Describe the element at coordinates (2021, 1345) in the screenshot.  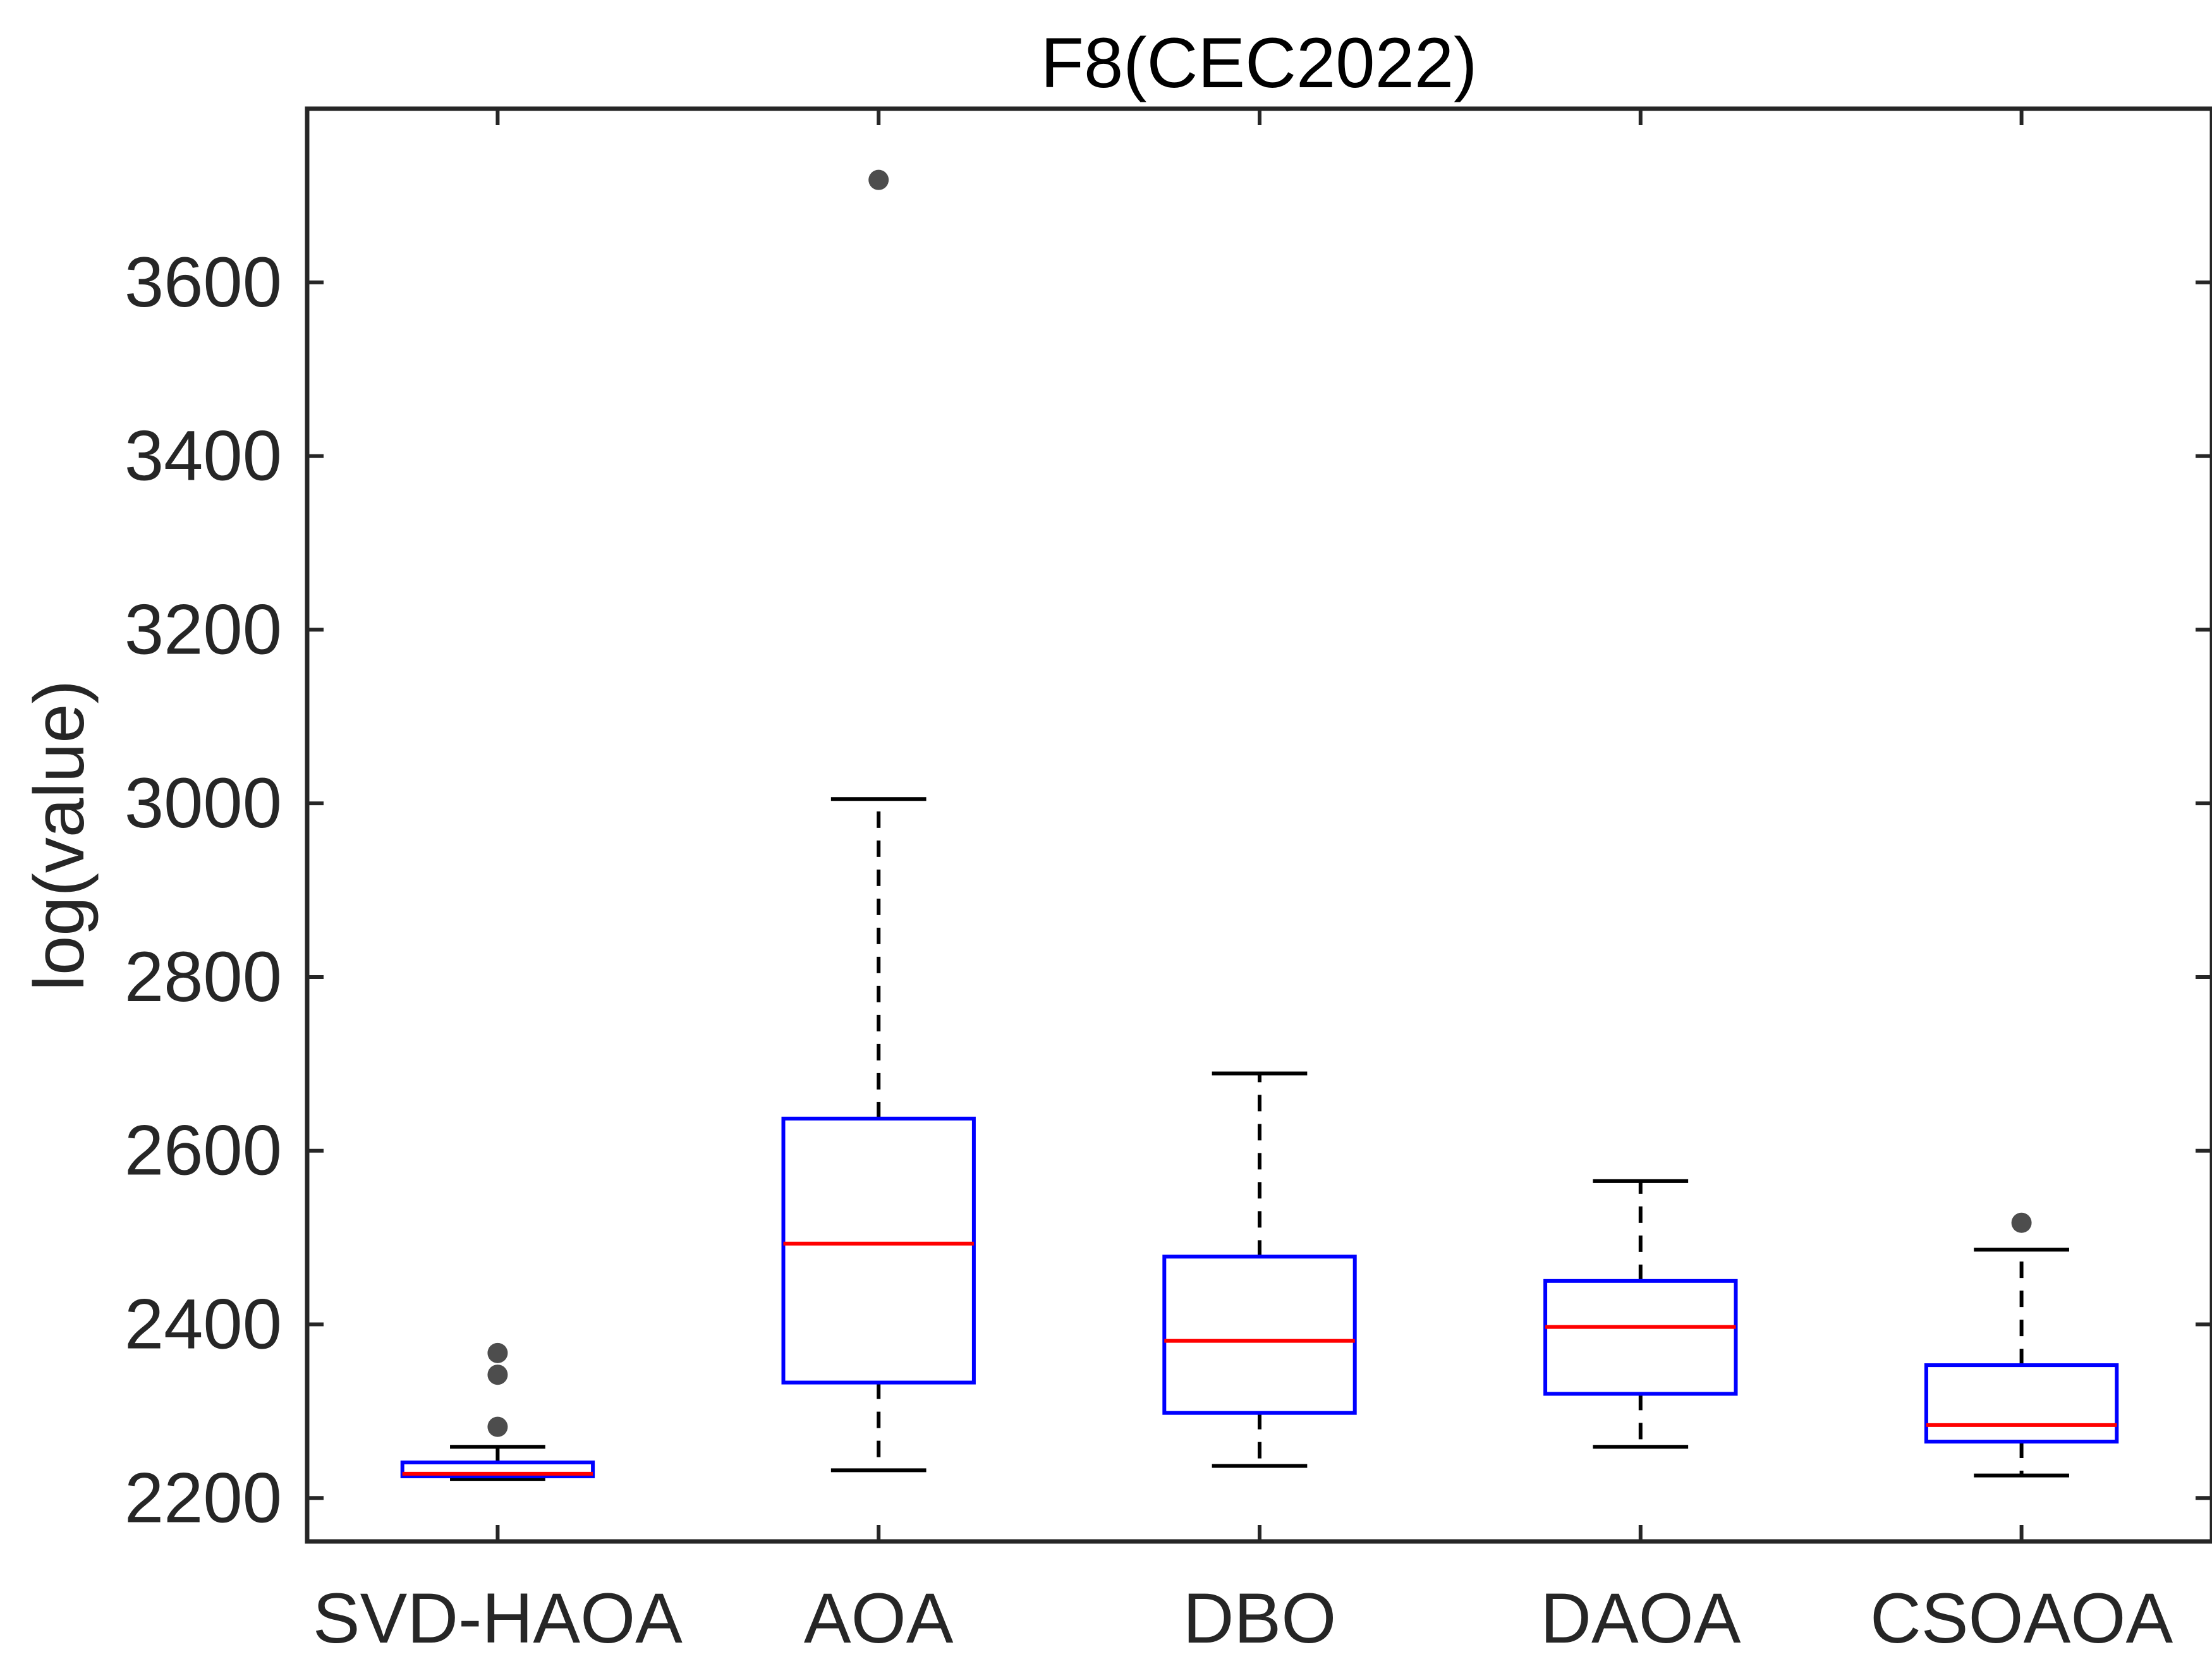
I see `box-group-csoaoa` at that location.